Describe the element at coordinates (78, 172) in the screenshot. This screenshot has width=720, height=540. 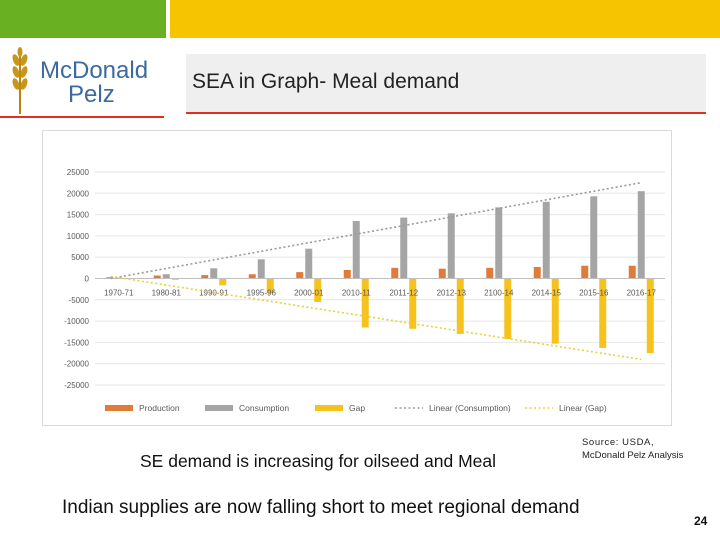
I see `y-tick-label: 25000` at that location.